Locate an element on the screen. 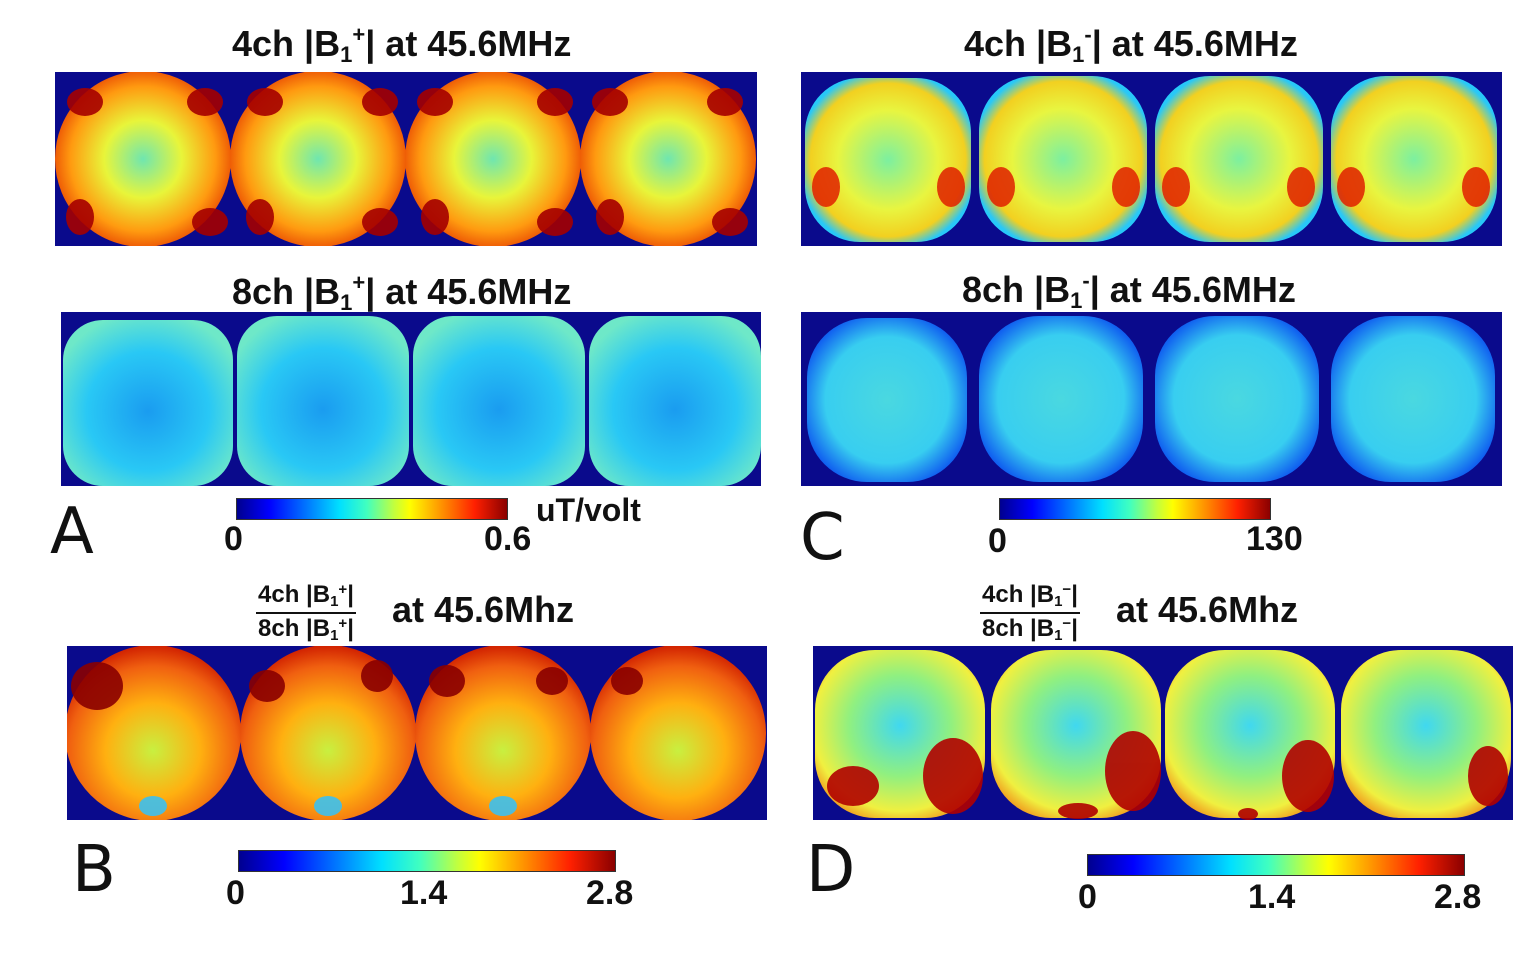 Image resolution: width=1514 pixels, height=969 pixels. panel-b-ratio-fraction: 4ch |B1+| 8ch |B1+| is located at coordinates (306, 612).